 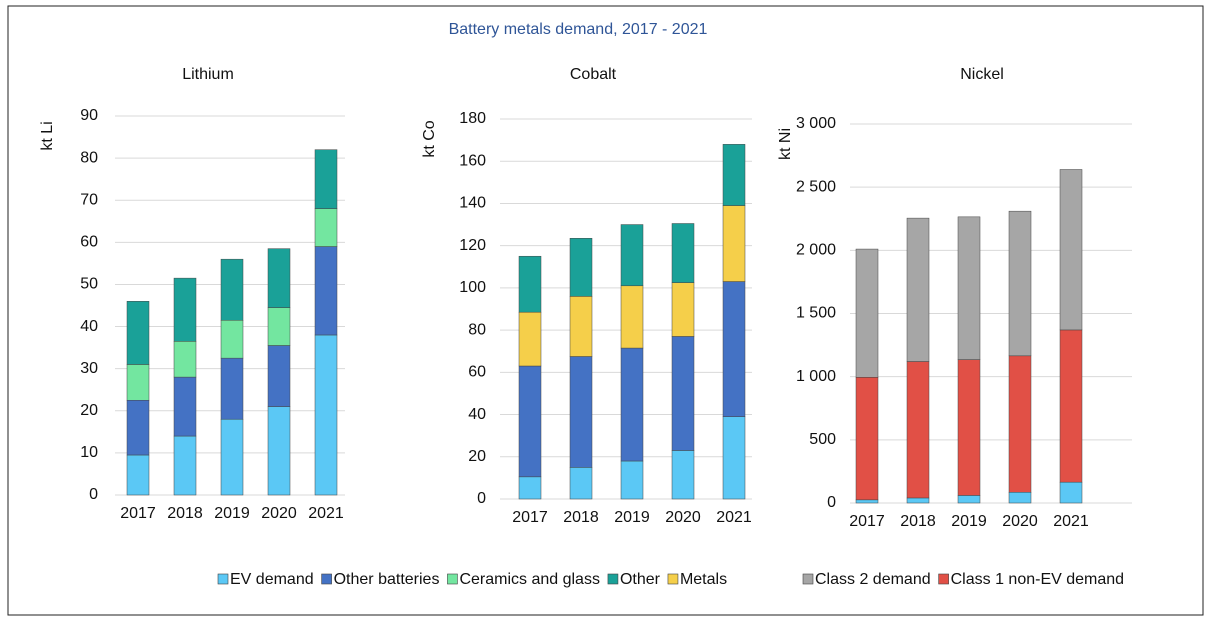 I want to click on legend-label: Class 2 demand, so click(x=873, y=579).